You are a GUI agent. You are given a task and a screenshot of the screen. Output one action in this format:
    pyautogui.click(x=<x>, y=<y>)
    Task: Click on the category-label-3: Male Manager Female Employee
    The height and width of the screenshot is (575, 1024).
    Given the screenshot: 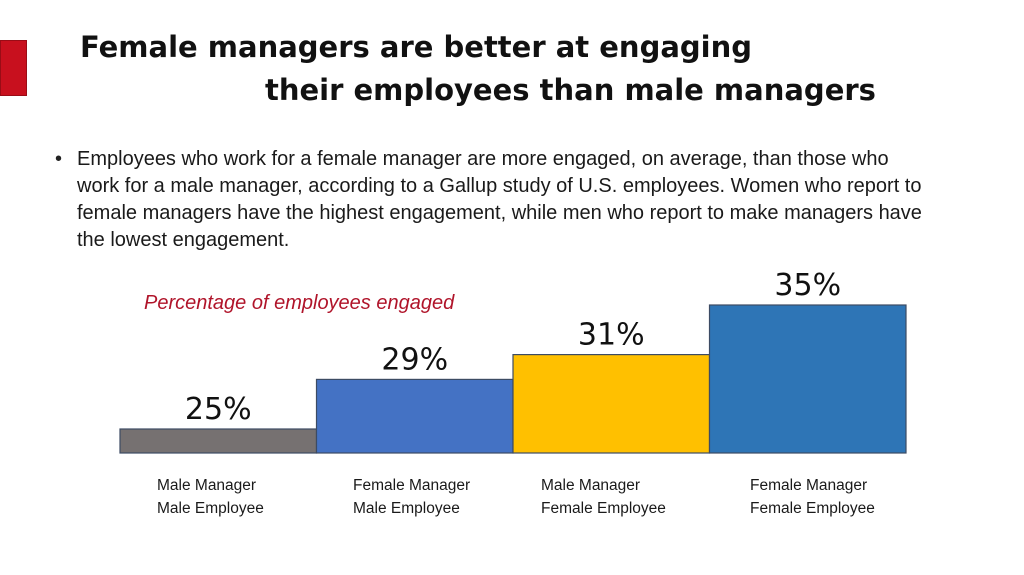 What is the action you would take?
    pyautogui.click(x=603, y=497)
    